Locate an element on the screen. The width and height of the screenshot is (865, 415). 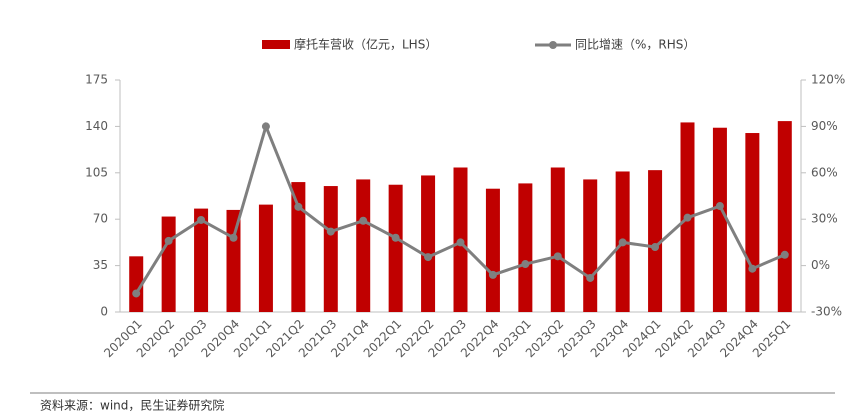
y-tick-label: 175 is located at coordinates (96, 80).